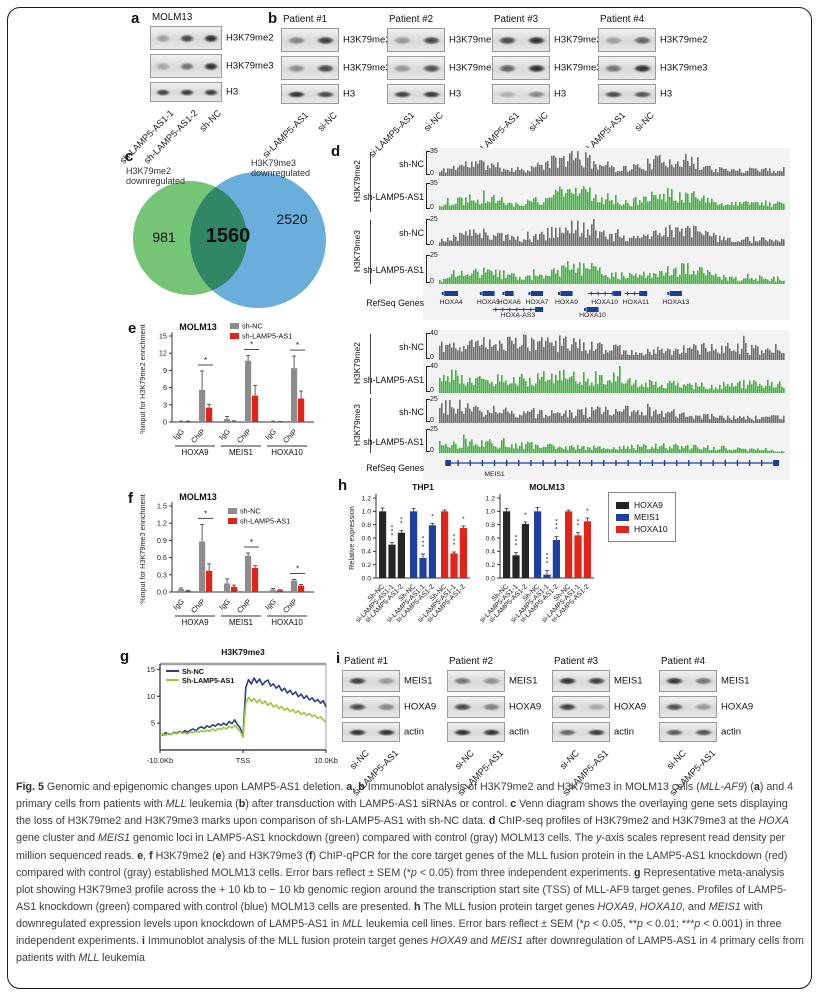 This screenshot has height=1001, width=819. What do you see at coordinates (243, 652) in the screenshot?
I see `chart-title: H3K79me3` at bounding box center [243, 652].